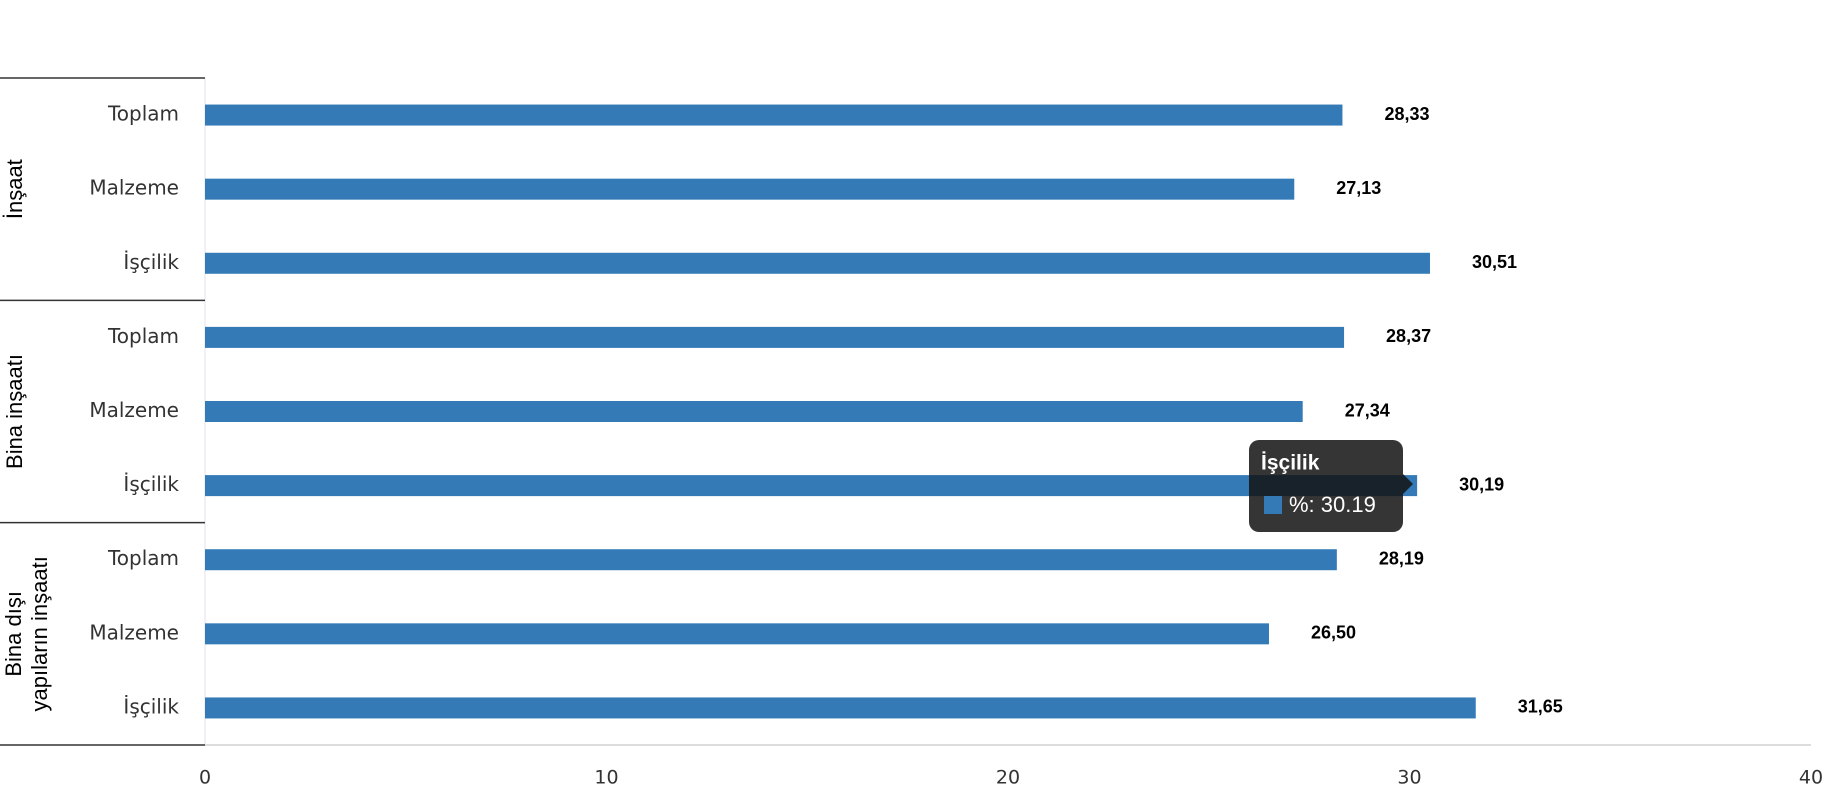 Image resolution: width=1830 pixels, height=800 pixels. I want to click on value-label: 30,51, so click(1494, 262).